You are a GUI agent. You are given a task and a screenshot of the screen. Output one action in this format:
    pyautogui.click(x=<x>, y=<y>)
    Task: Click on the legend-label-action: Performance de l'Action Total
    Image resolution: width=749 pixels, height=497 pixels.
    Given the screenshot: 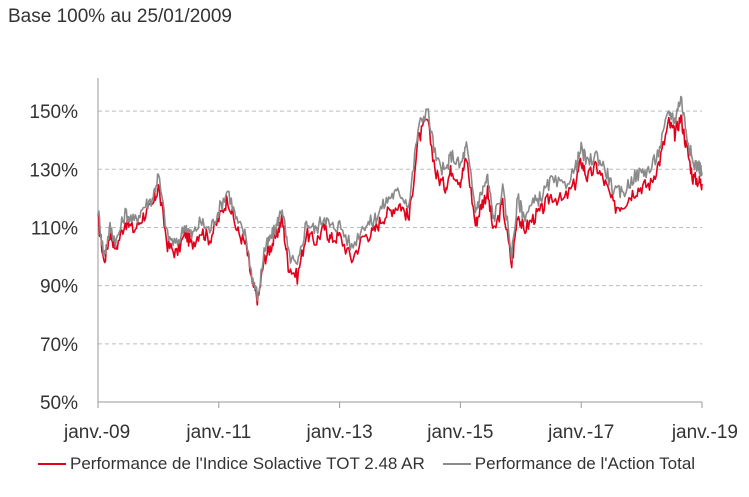 What is the action you would take?
    pyautogui.click(x=585, y=463)
    